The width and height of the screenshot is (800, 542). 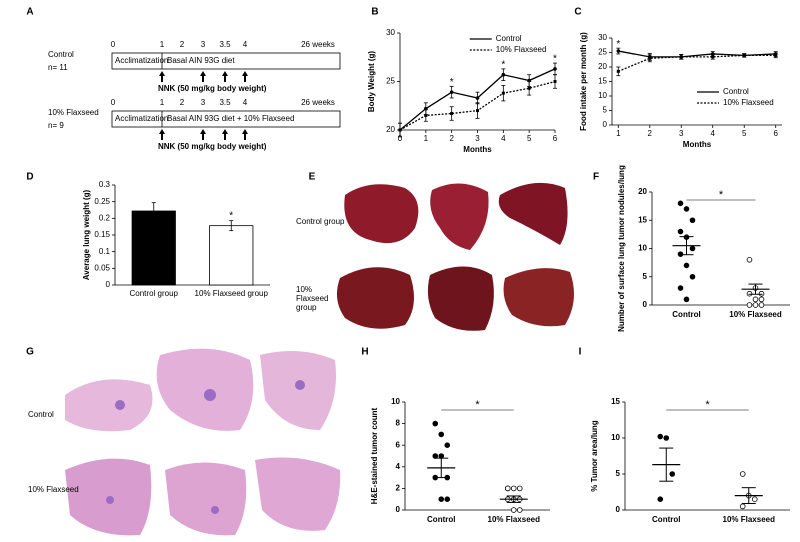 What do you see at coordinates (594, 456) in the screenshot?
I see `y-axis-label: % Tumor area/lung` at bounding box center [594, 456].